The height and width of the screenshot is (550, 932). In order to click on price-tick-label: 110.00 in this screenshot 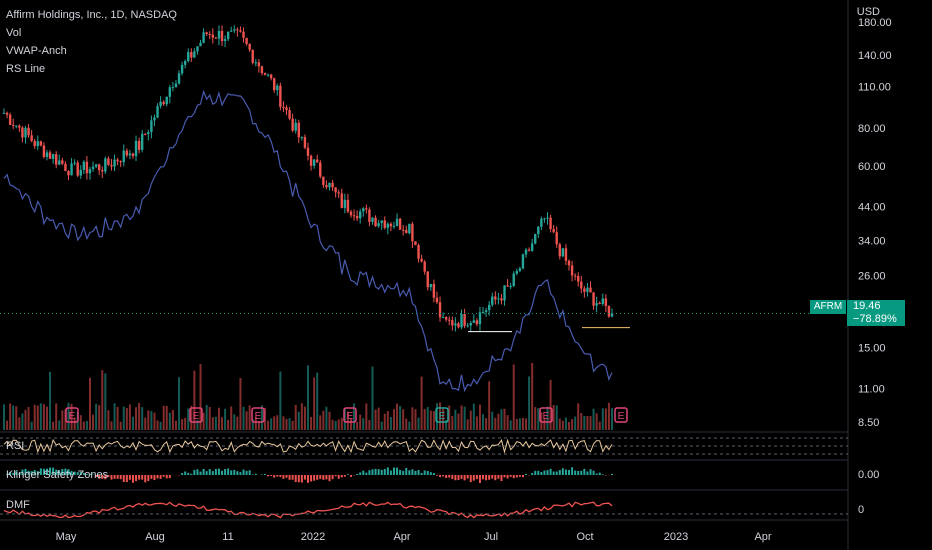, I will do `click(874, 87)`.